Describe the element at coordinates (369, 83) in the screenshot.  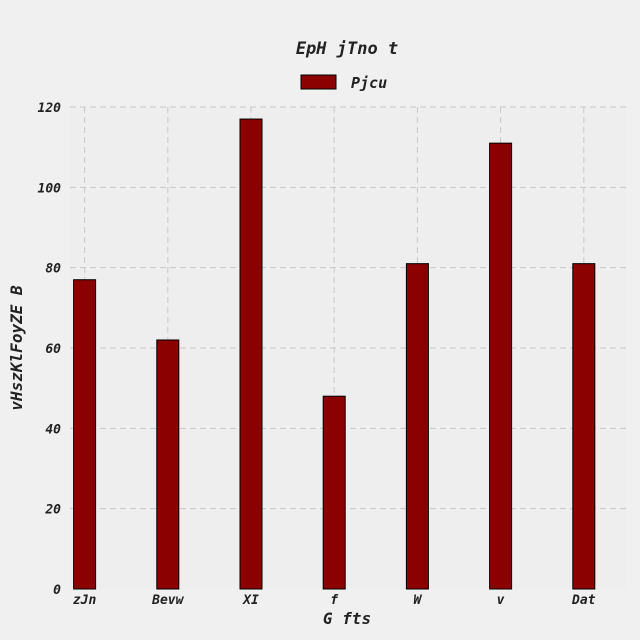
I see `legend-label: Pjcu` at that location.